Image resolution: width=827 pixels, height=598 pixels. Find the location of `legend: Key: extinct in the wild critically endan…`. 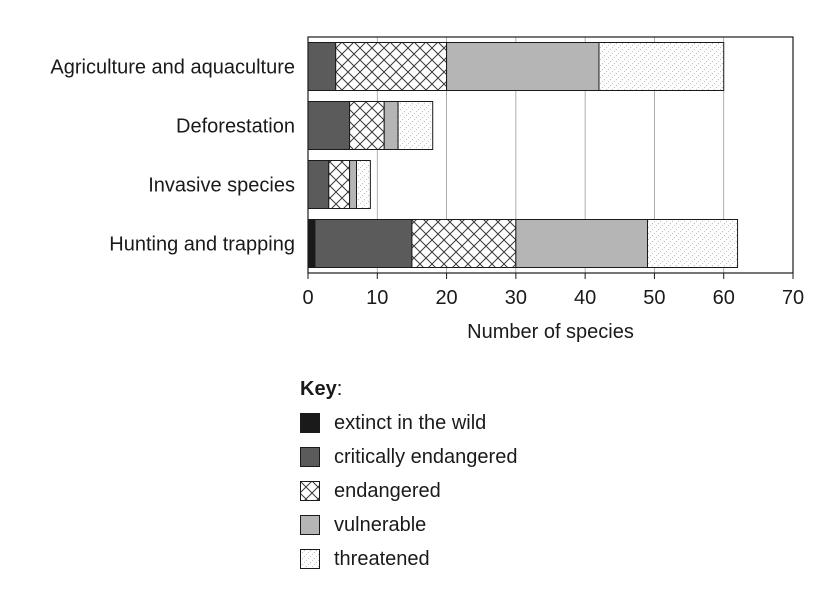

legend: Key: extinct in the wild critically endan… is located at coordinates (408, 476).